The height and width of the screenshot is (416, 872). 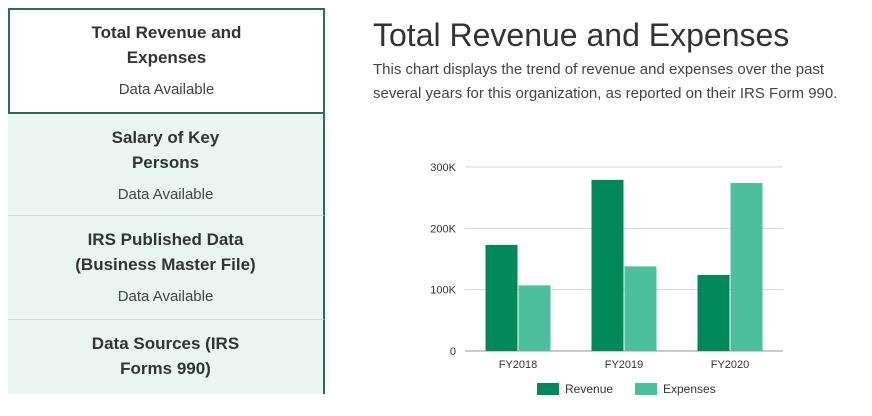 I want to click on y-tick-label: 300K, so click(x=443, y=168).